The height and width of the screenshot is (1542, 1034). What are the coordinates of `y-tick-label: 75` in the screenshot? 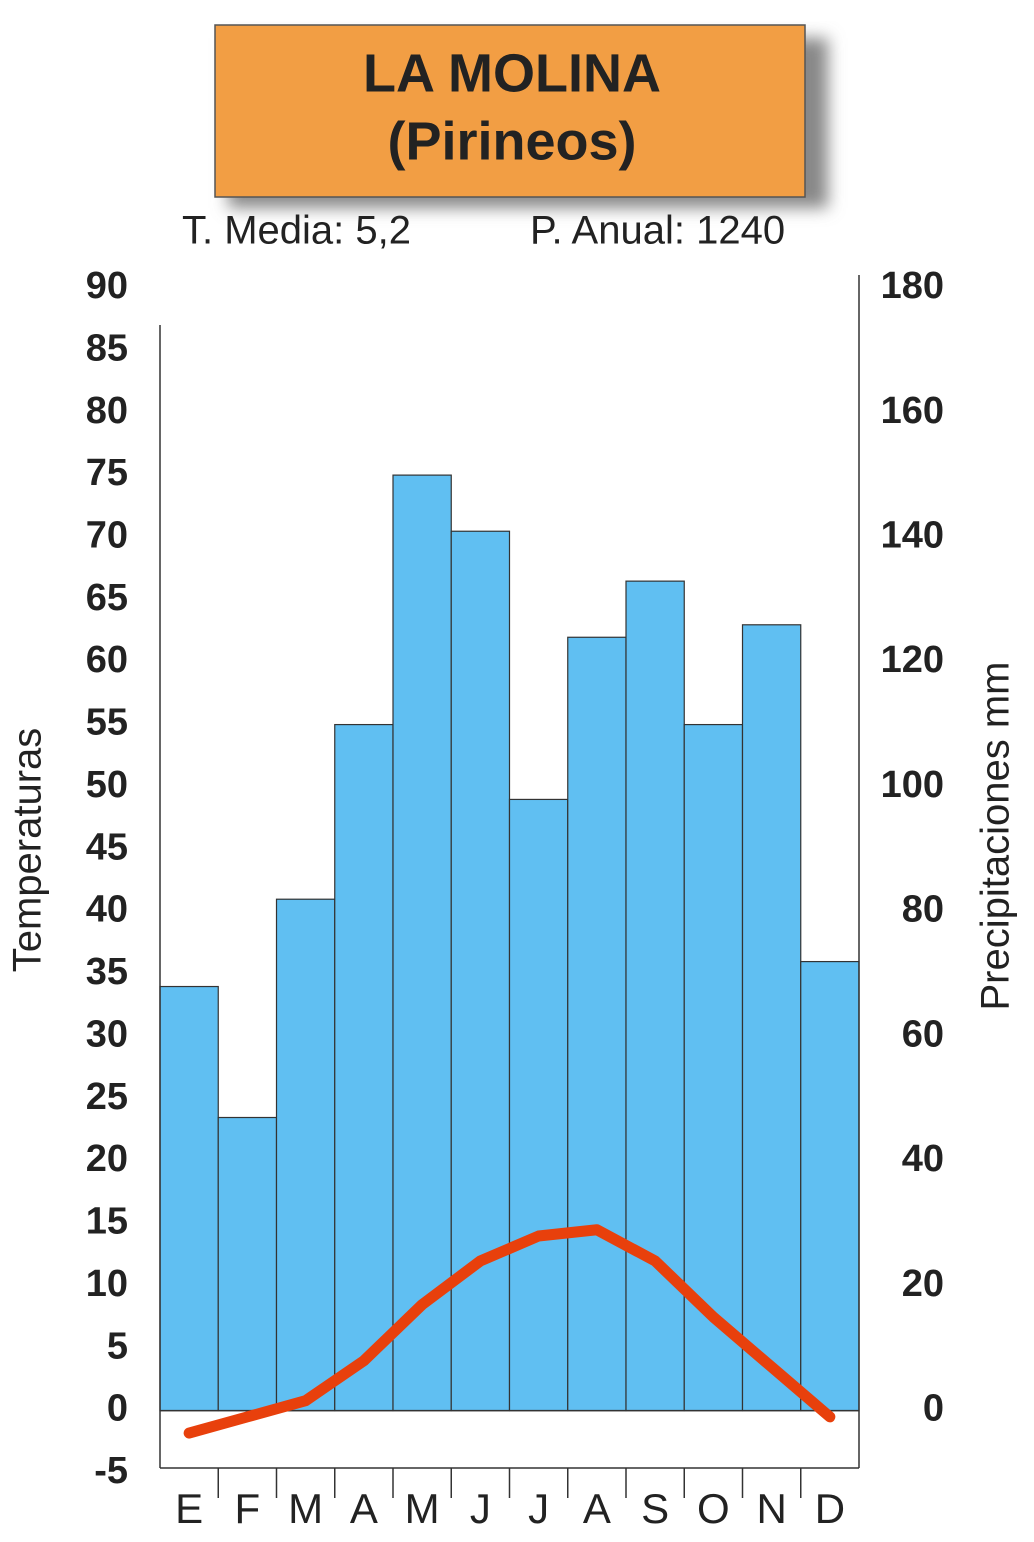 It's located at (107, 473).